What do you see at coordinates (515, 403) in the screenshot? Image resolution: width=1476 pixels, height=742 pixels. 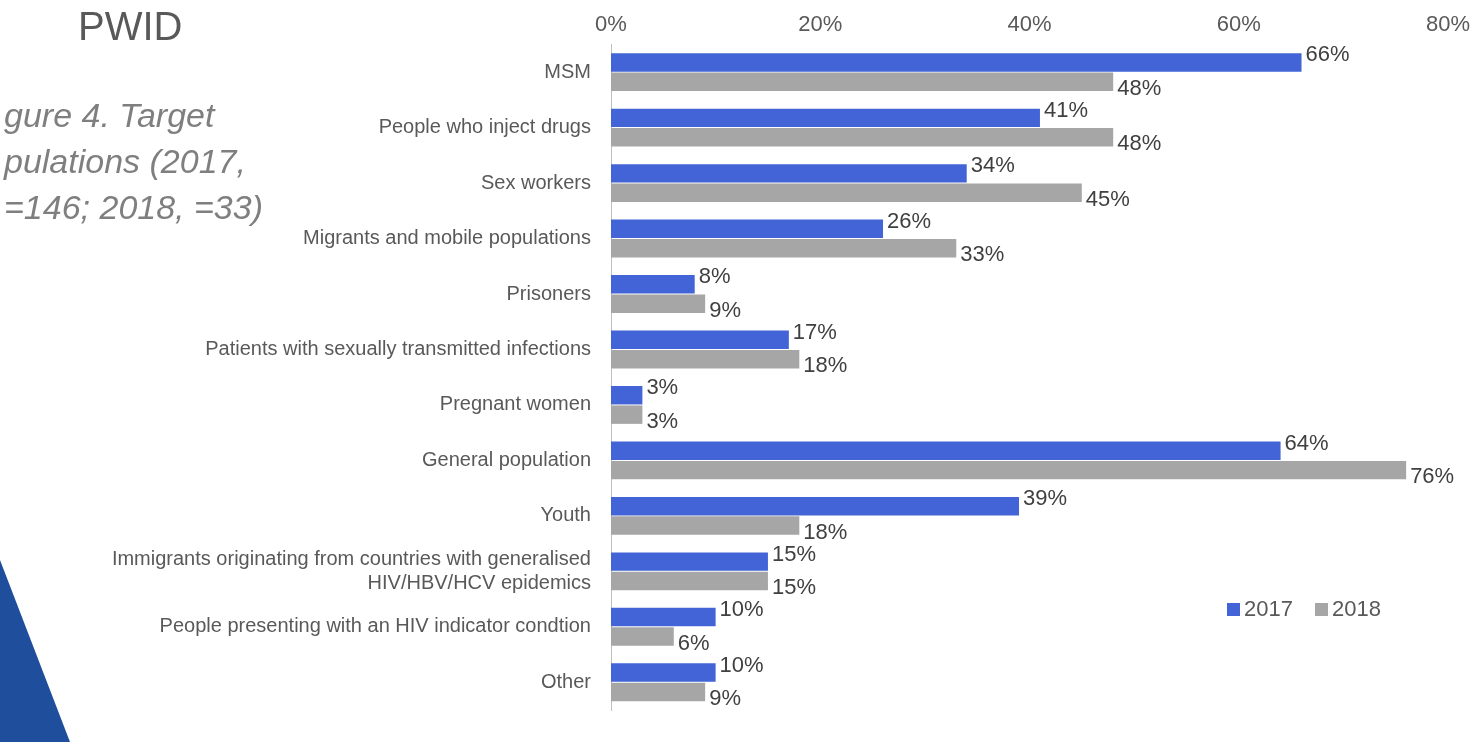 I see `y-tick-label: Pregnant women` at bounding box center [515, 403].